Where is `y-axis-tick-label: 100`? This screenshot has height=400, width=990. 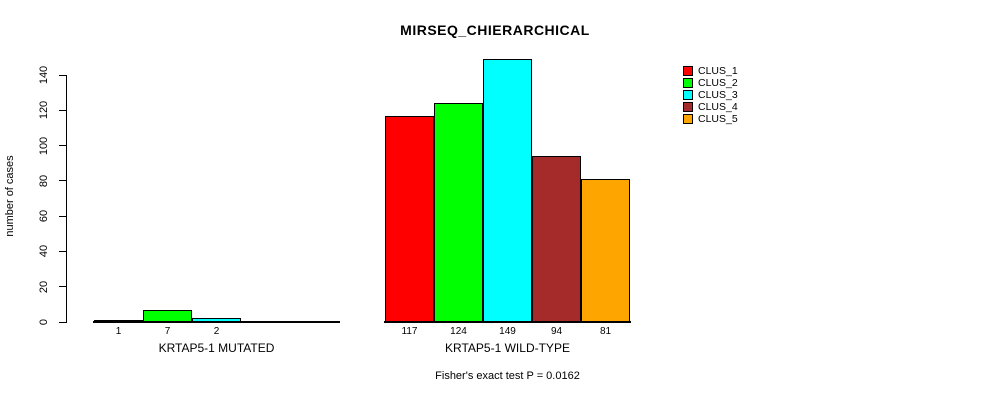
y-axis-tick-label: 100 is located at coordinates (44, 145).